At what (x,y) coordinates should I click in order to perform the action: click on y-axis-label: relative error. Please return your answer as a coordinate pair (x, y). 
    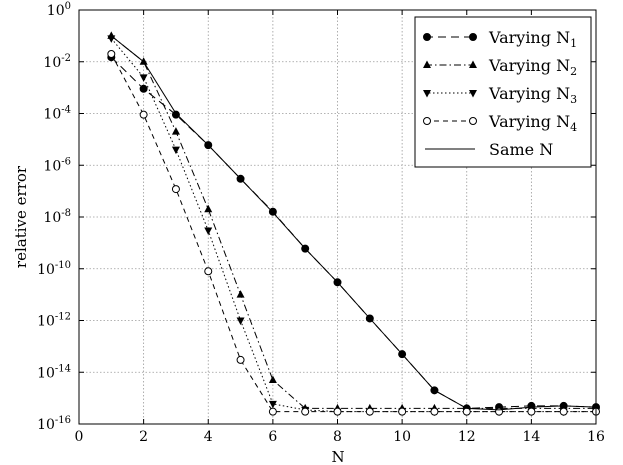
    Looking at the image, I should click on (21, 216).